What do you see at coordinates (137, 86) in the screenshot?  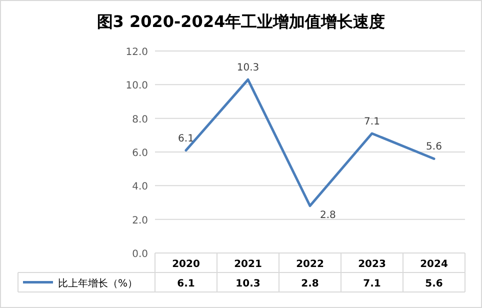 I see `y-tick-label: 10.0` at bounding box center [137, 86].